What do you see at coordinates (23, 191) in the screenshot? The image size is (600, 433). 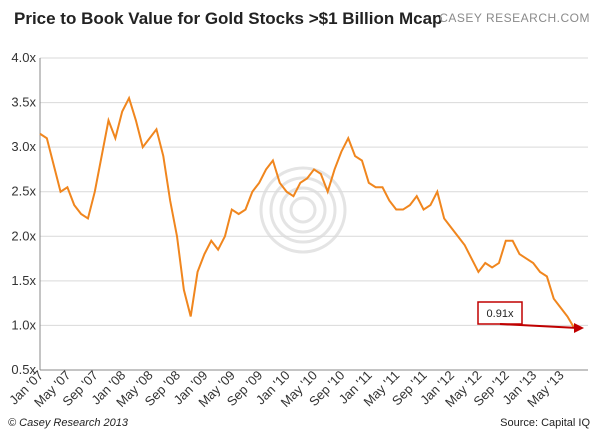 I see `y-tick-label: 2.5x` at bounding box center [23, 191].